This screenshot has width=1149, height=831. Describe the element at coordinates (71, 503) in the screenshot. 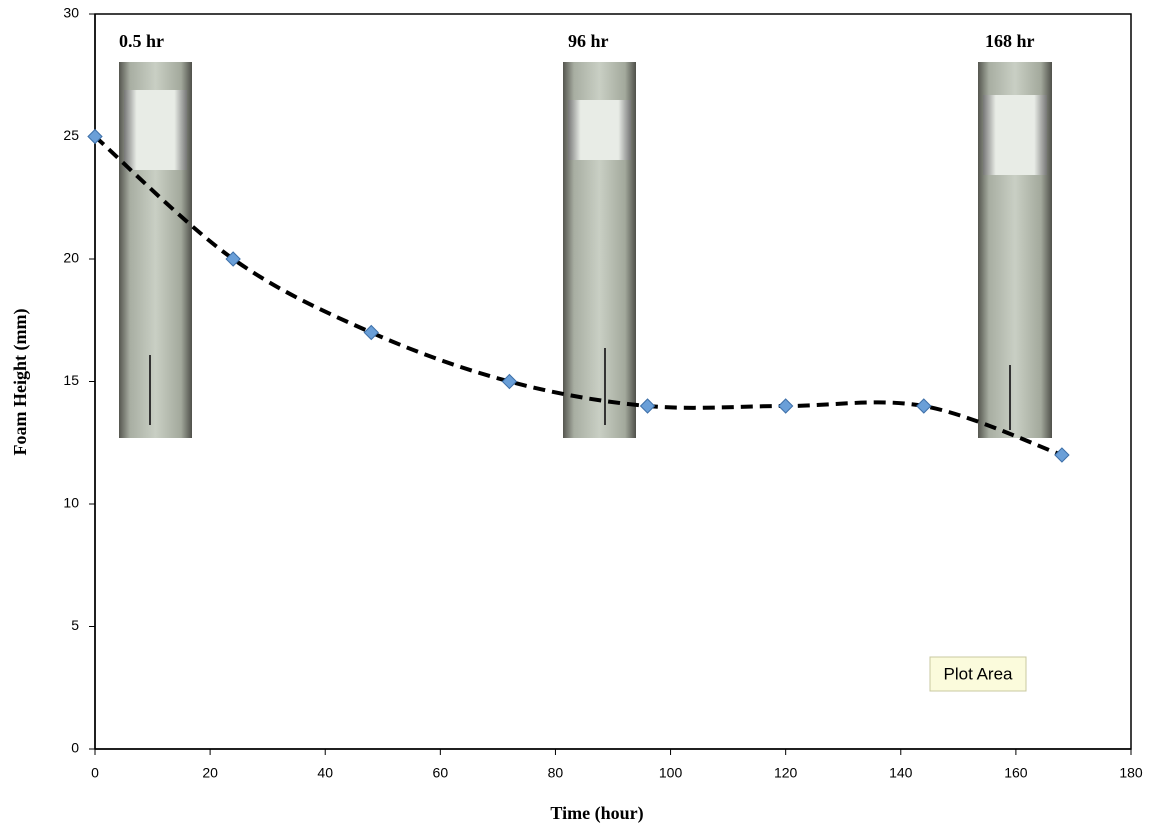

I see `y-tick-label: 10` at that location.